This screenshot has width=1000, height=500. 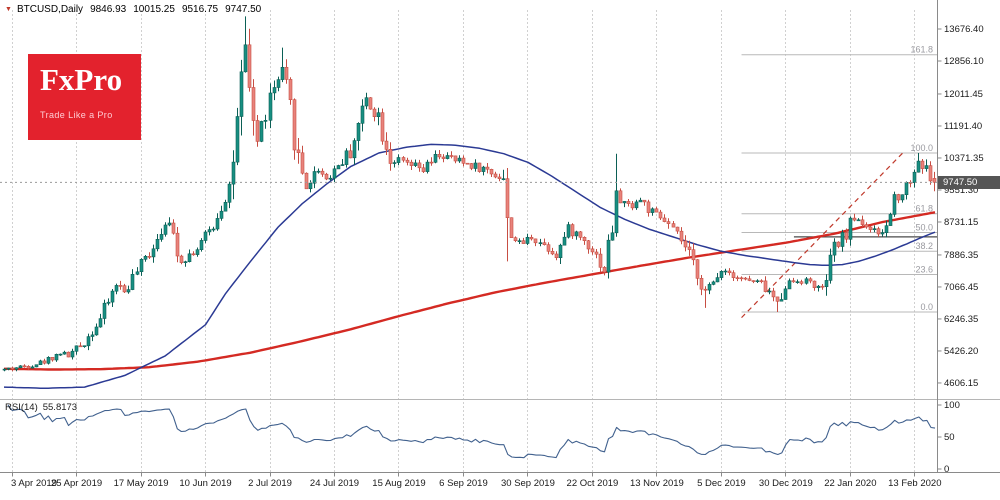 I want to click on svg-text: 17 May 2019, so click(x=141, y=483).